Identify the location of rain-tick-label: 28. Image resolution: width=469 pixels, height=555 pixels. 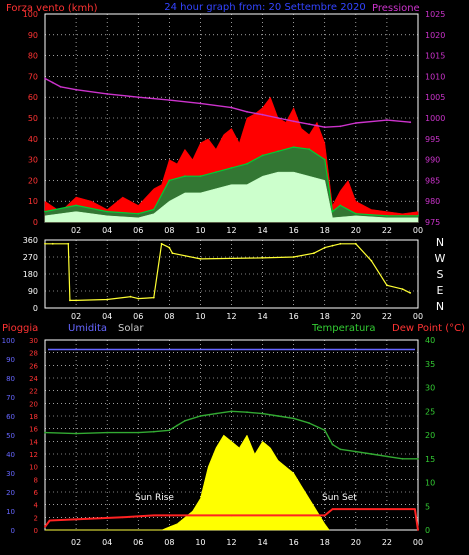
(33, 354).